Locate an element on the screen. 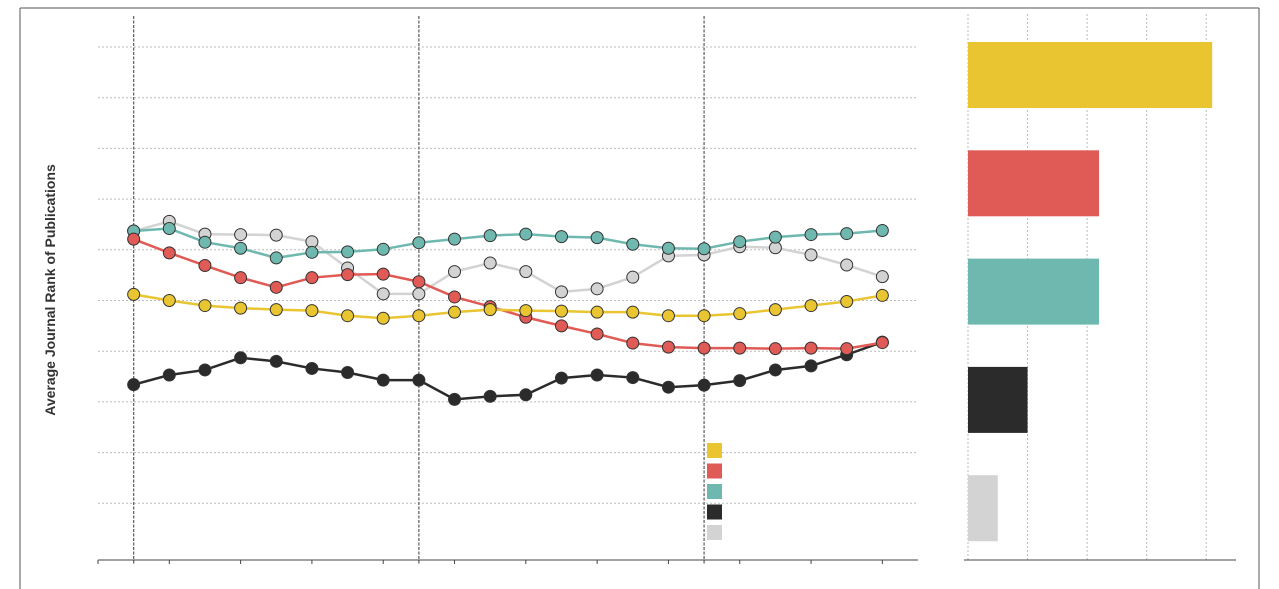 The image size is (1279, 589). legend is located at coordinates (714, 491).